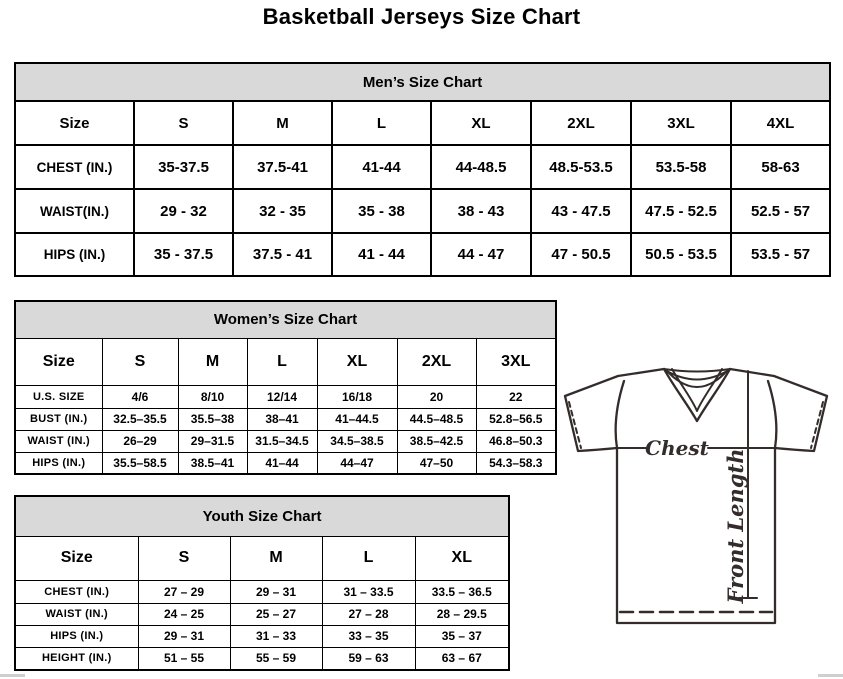 The height and width of the screenshot is (679, 843). I want to click on cell: 35 - 38, so click(381, 211).